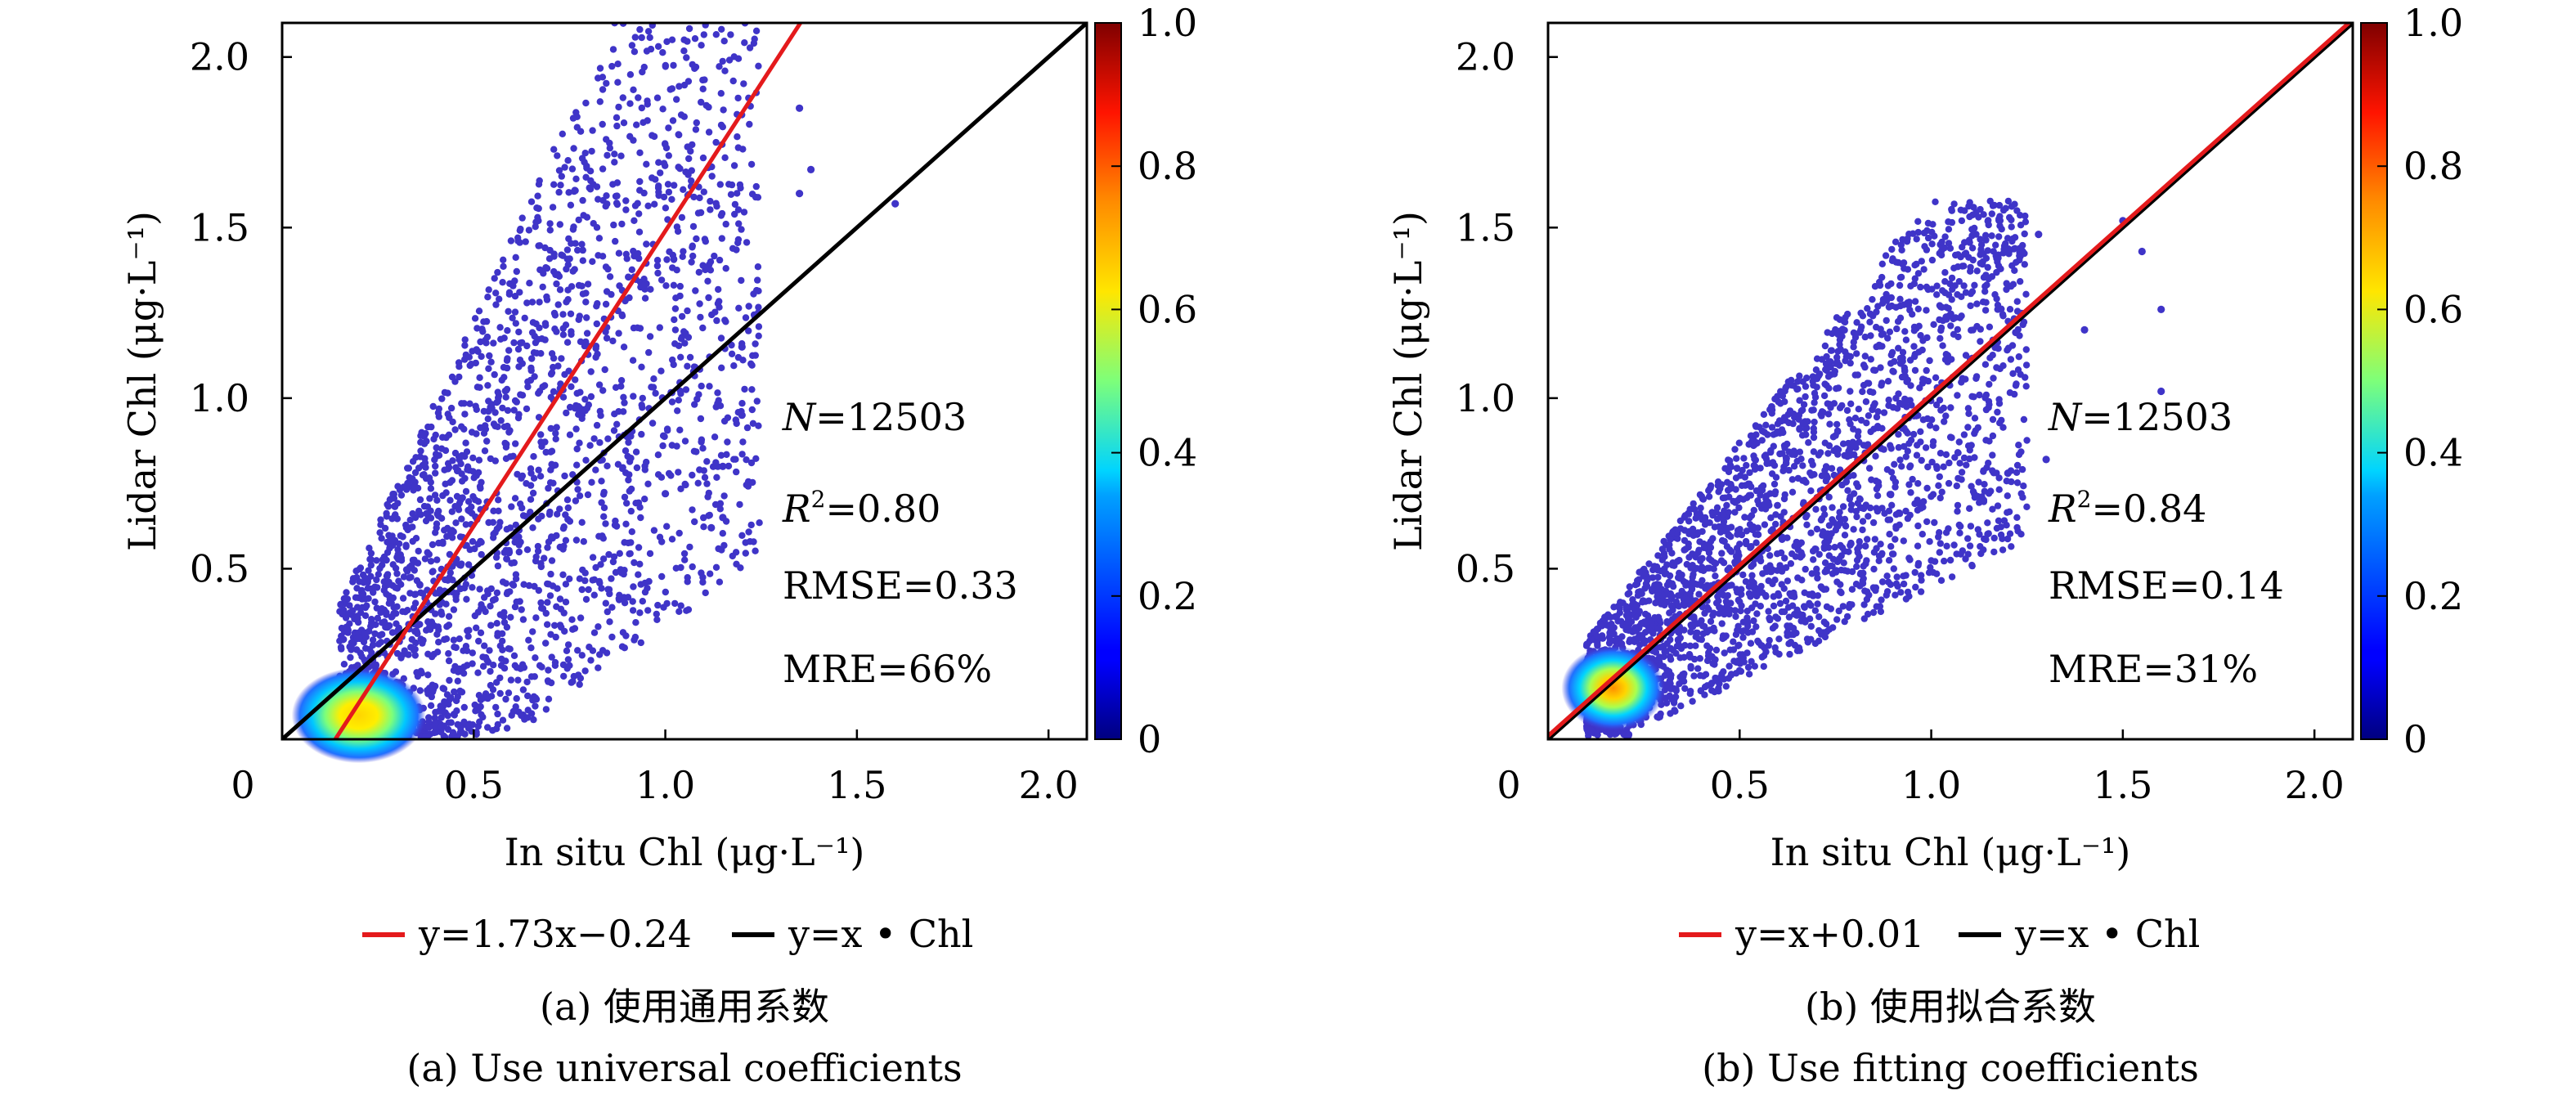  Describe the element at coordinates (242, 785) in the screenshot. I see `x-tick-label: 0` at that location.